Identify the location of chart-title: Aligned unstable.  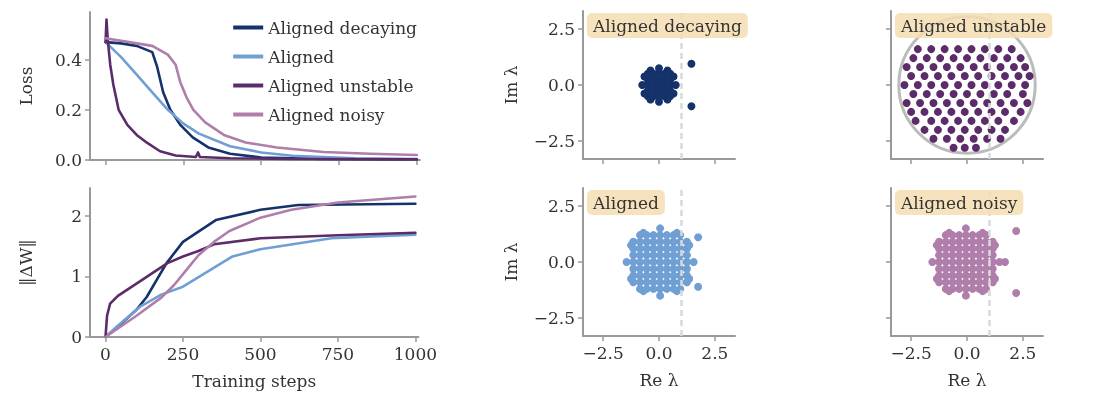
(973, 25).